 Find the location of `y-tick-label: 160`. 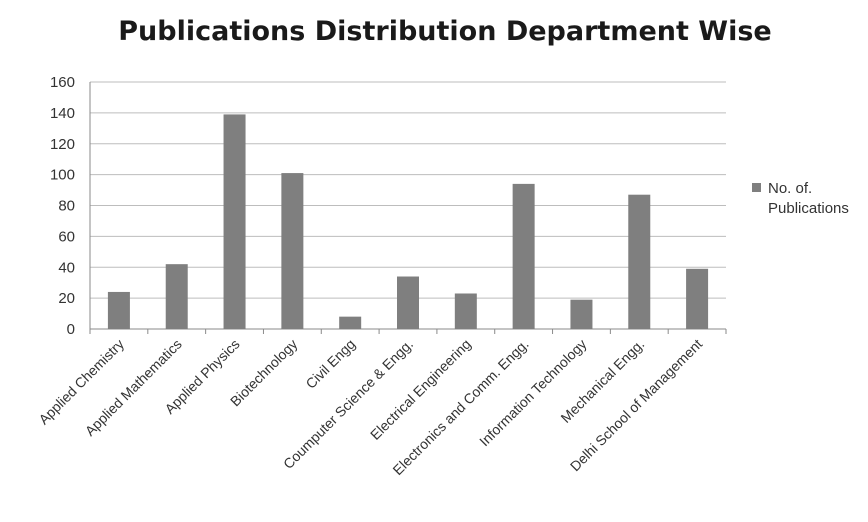

y-tick-label: 160 is located at coordinates (62, 82).